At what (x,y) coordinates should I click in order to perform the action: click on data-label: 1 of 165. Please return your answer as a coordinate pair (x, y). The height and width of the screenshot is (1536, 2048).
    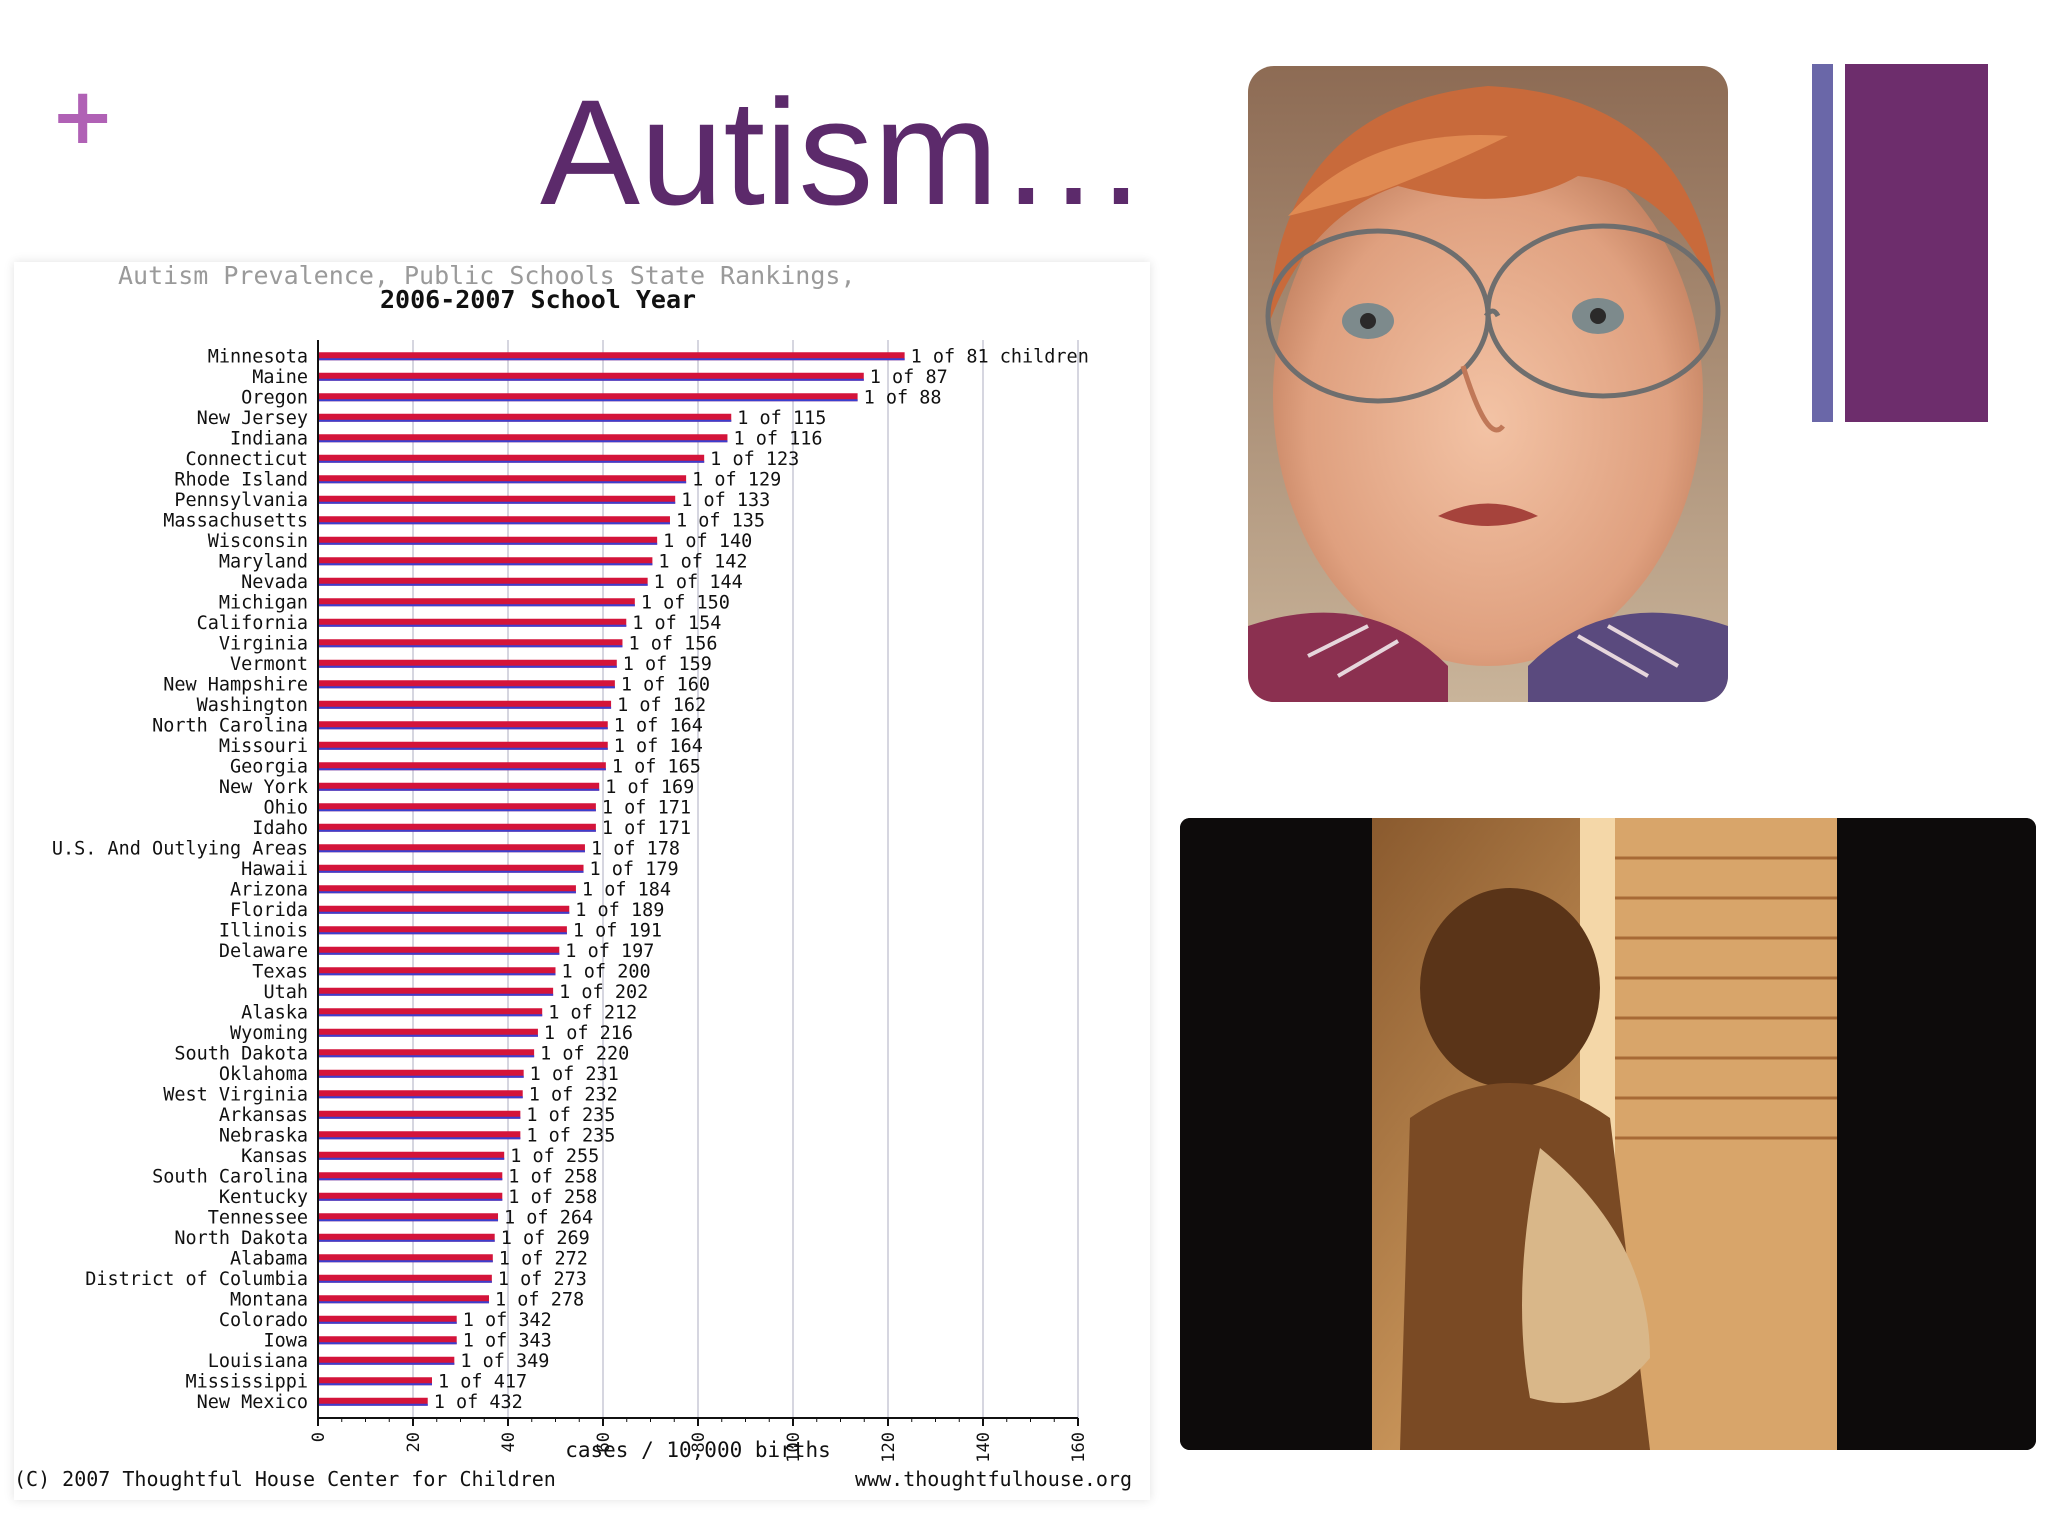
    Looking at the image, I should click on (656, 766).